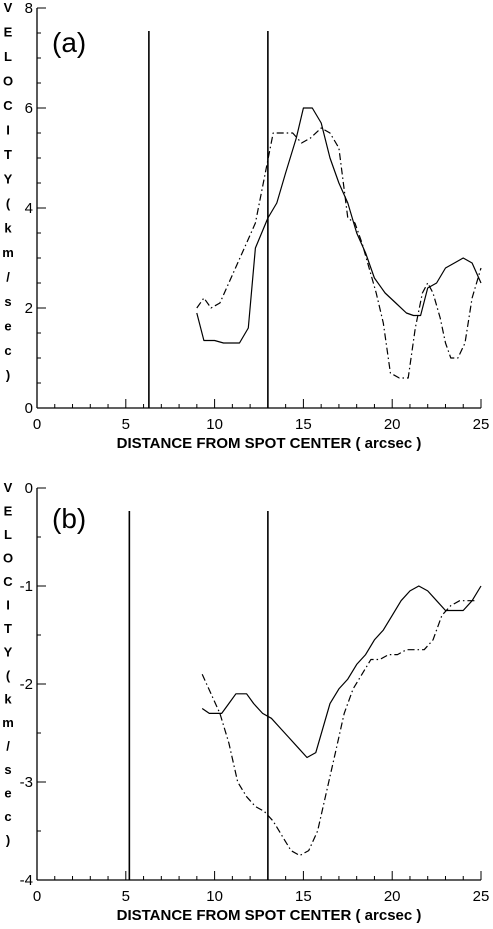 This screenshot has height=929, width=493. What do you see at coordinates (69, 518) in the screenshot?
I see `panel-label: (b)` at bounding box center [69, 518].